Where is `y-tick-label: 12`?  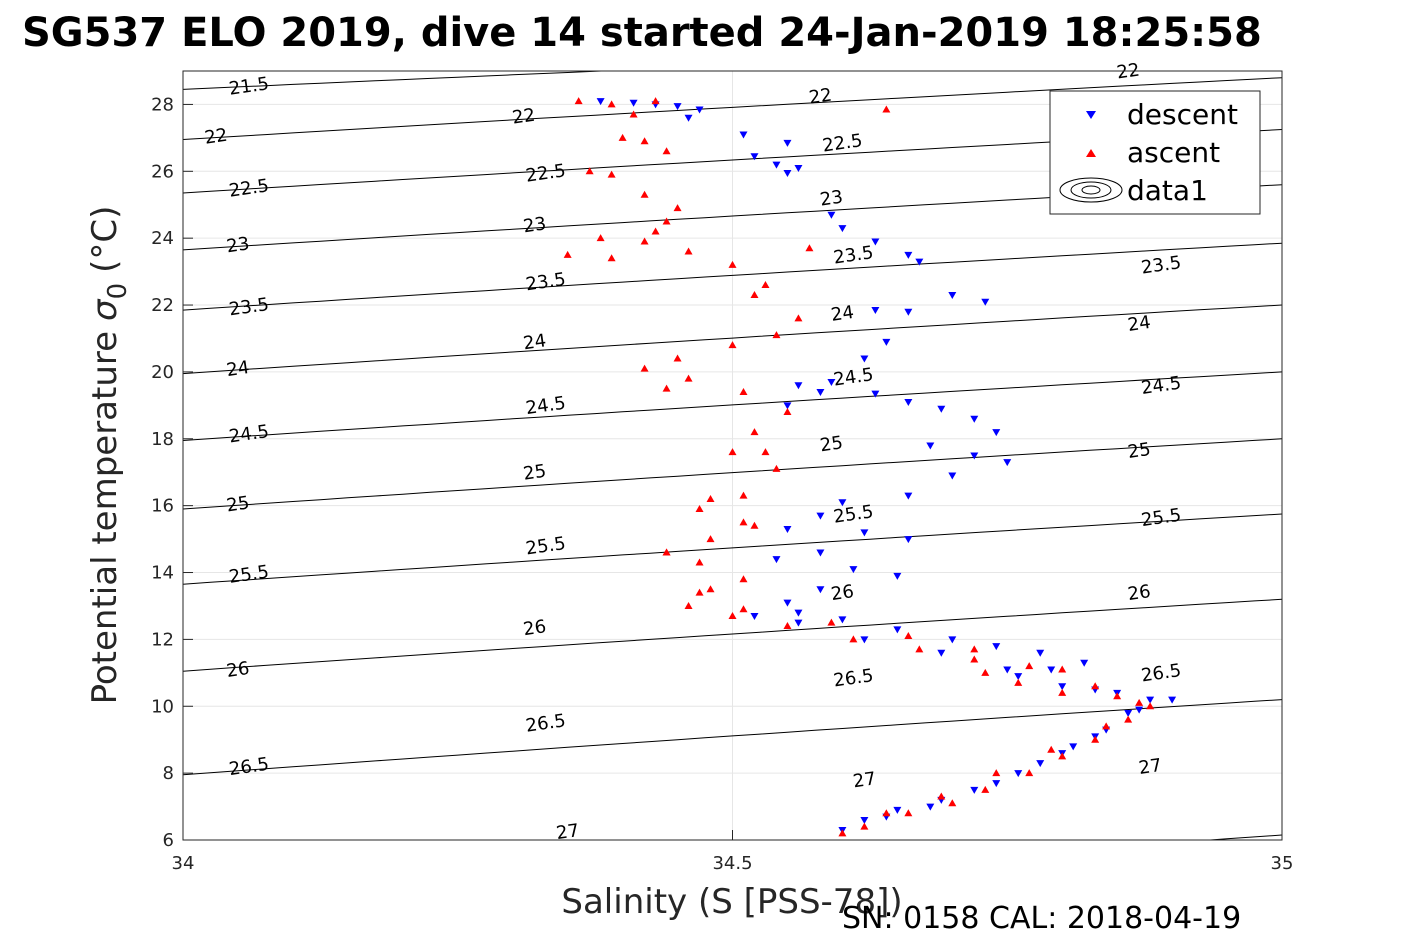 y-tick-label: 12 is located at coordinates (162, 639).